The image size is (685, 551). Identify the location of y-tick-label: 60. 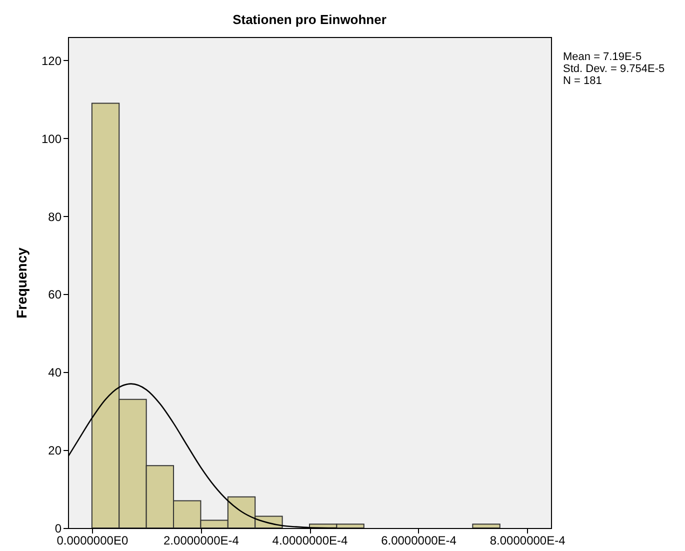
(55, 295).